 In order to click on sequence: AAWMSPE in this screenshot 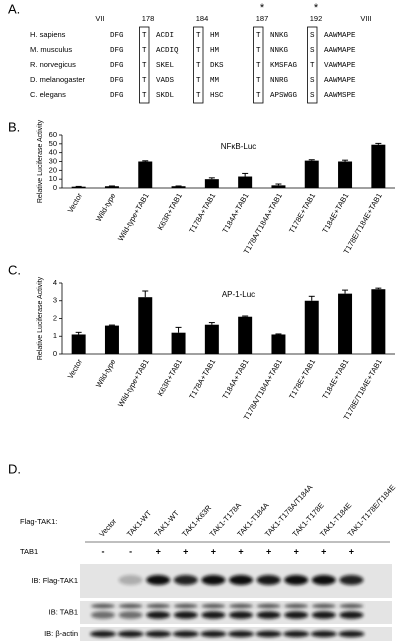, I will do `click(340, 96)`.